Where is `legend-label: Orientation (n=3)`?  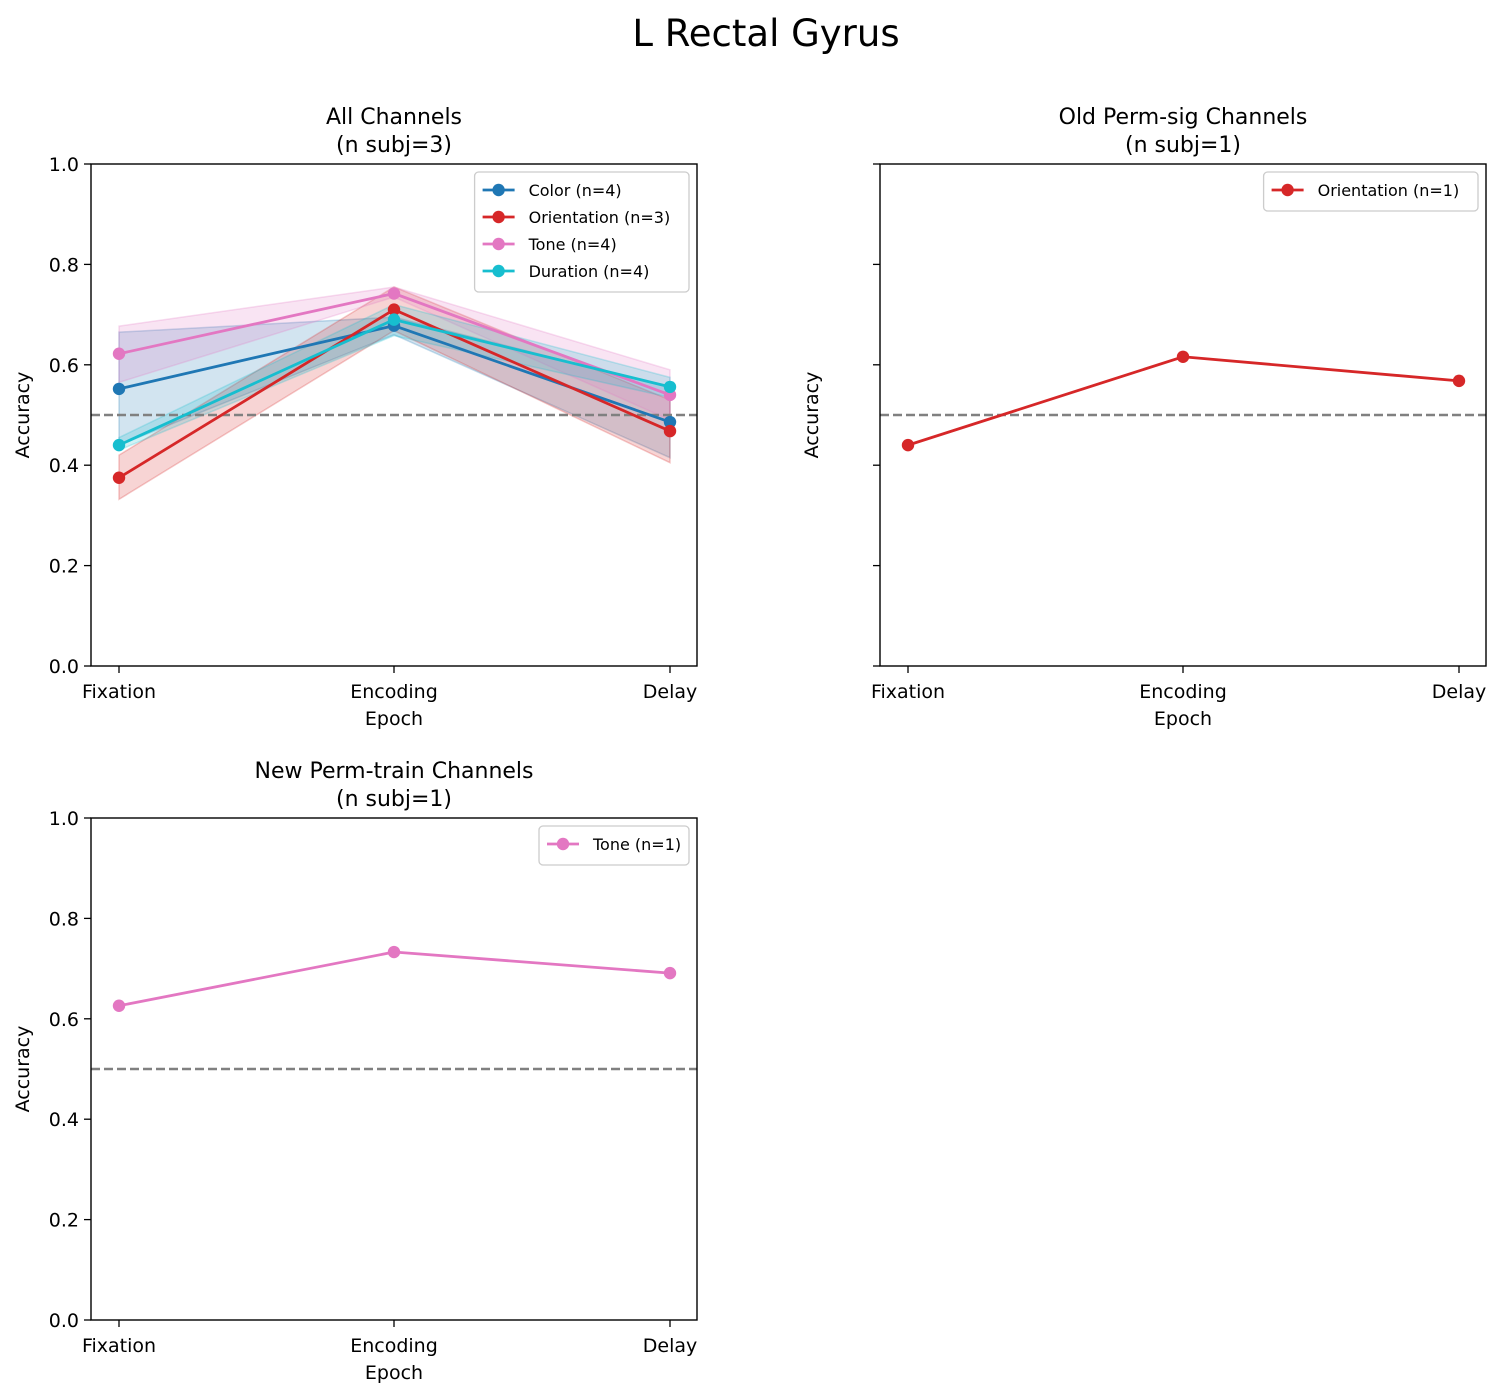
legend-label: Orientation (n=3) is located at coordinates (600, 217).